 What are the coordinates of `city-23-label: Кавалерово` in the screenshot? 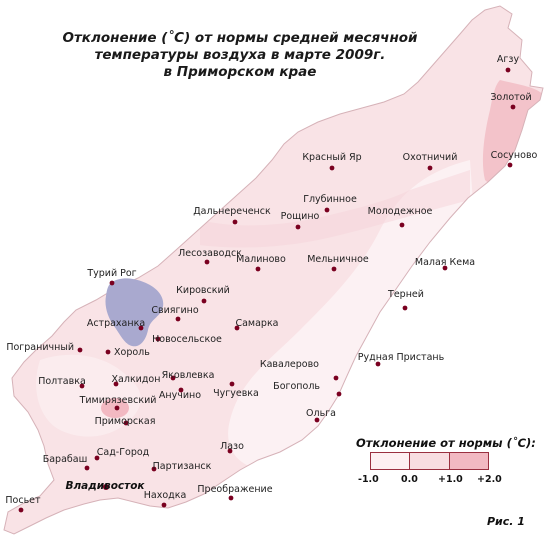 It's located at (289, 364).